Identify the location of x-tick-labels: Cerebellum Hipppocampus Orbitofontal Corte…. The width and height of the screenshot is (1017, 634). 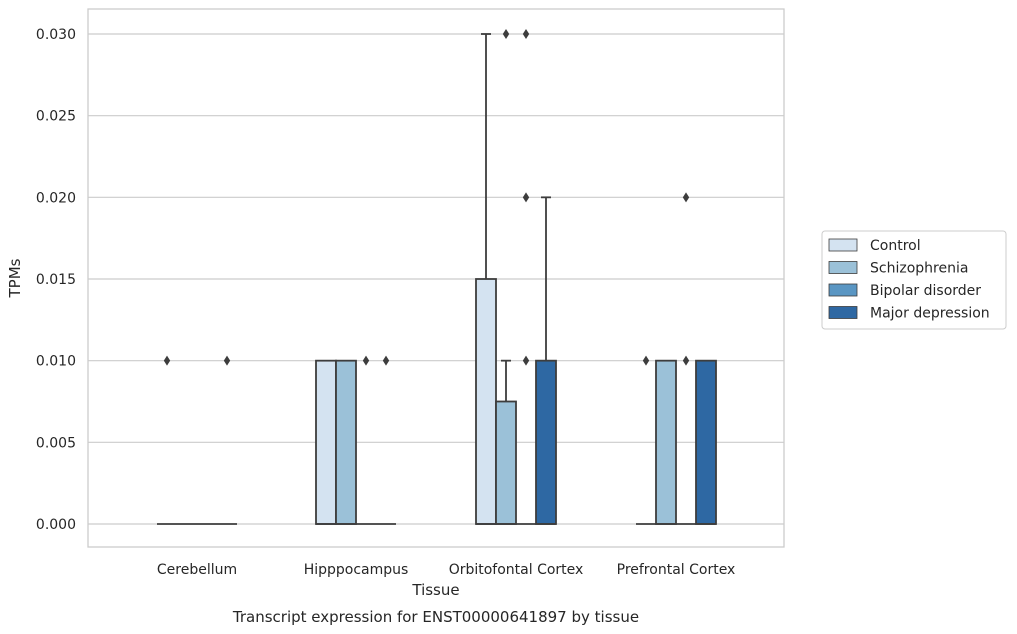
(446, 570).